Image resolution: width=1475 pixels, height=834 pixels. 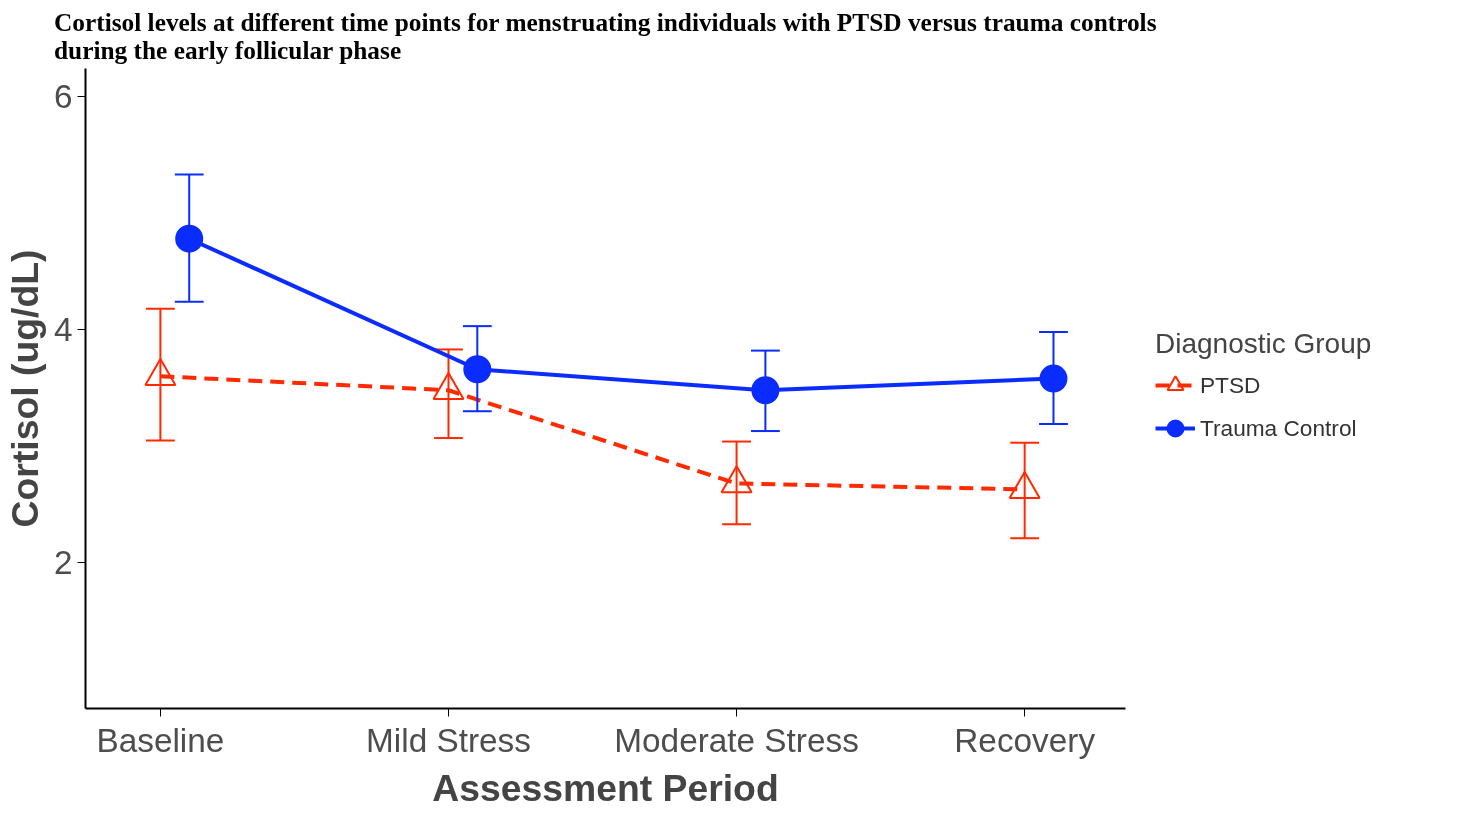 What do you see at coordinates (24, 388) in the screenshot?
I see `y-axis-title: Cortisol (ug/dL)` at bounding box center [24, 388].